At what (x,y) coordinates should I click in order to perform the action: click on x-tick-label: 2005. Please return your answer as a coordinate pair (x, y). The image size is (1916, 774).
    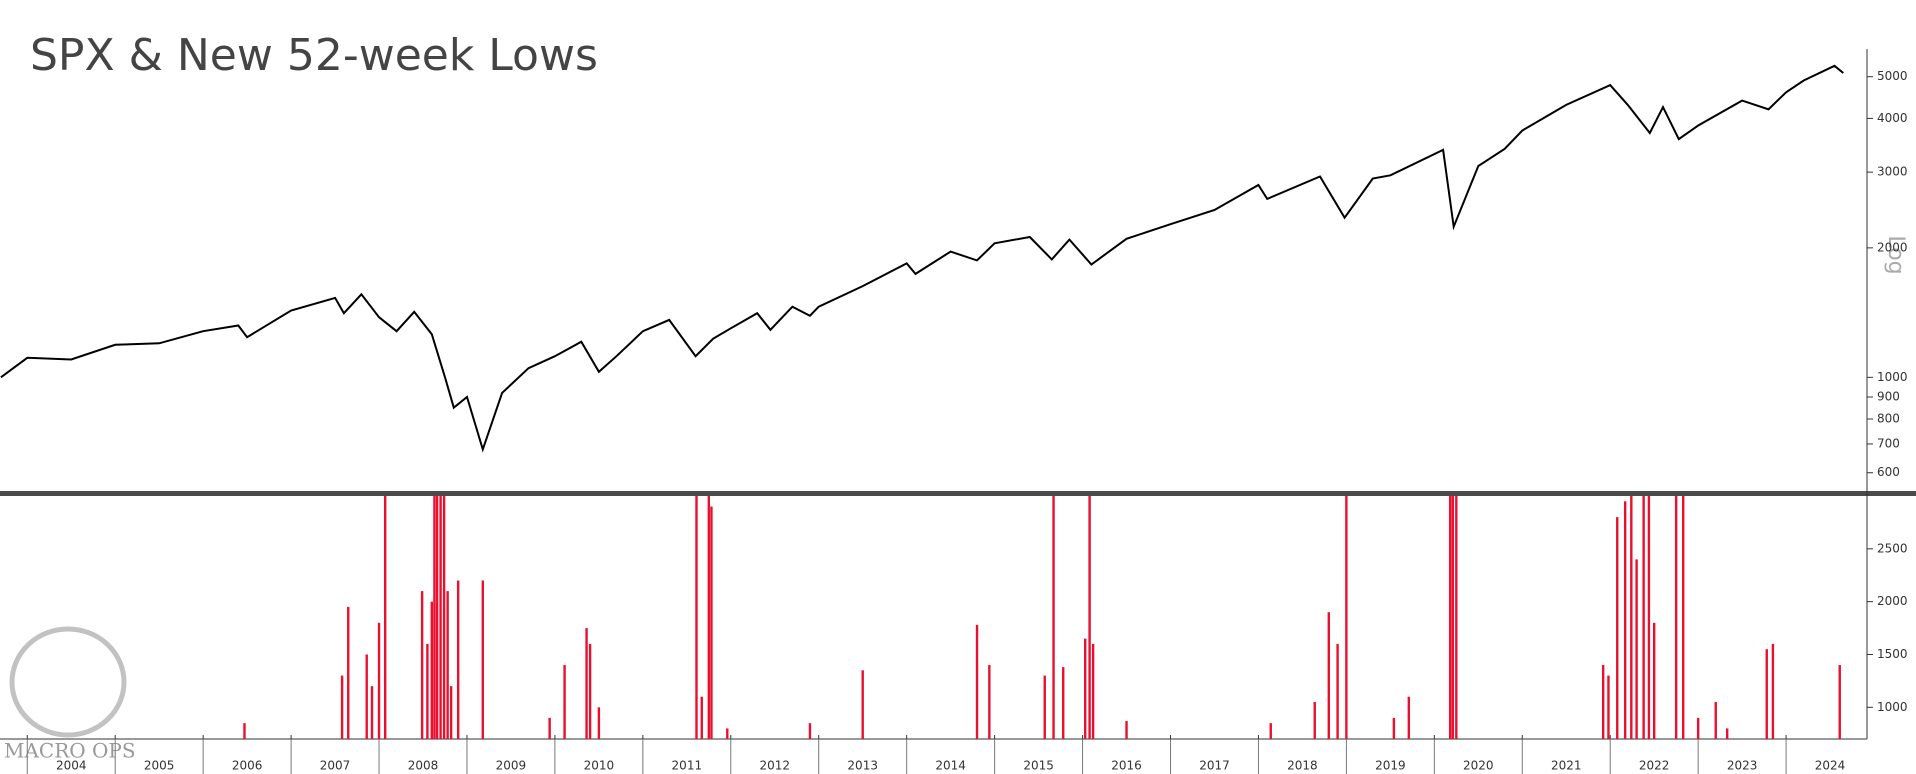
    Looking at the image, I should click on (159, 766).